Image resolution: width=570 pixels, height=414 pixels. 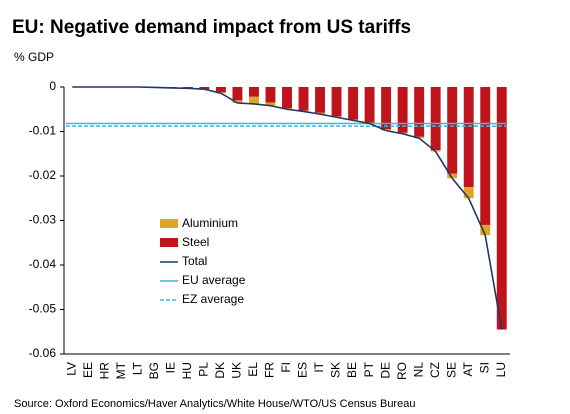 What do you see at coordinates (204, 369) in the screenshot?
I see `x-tick-label: PL` at bounding box center [204, 369].